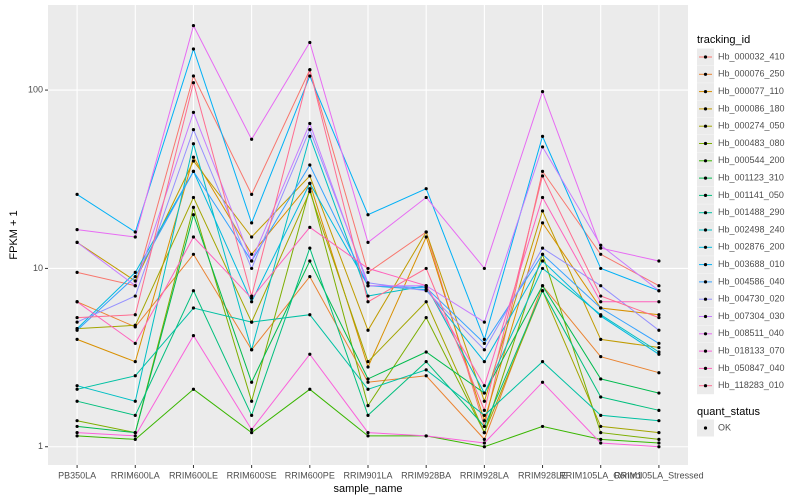 This screenshot has width=800, height=500. What do you see at coordinates (135, 475) in the screenshot?
I see `x-tick-label: RRIM600LA` at bounding box center [135, 475].